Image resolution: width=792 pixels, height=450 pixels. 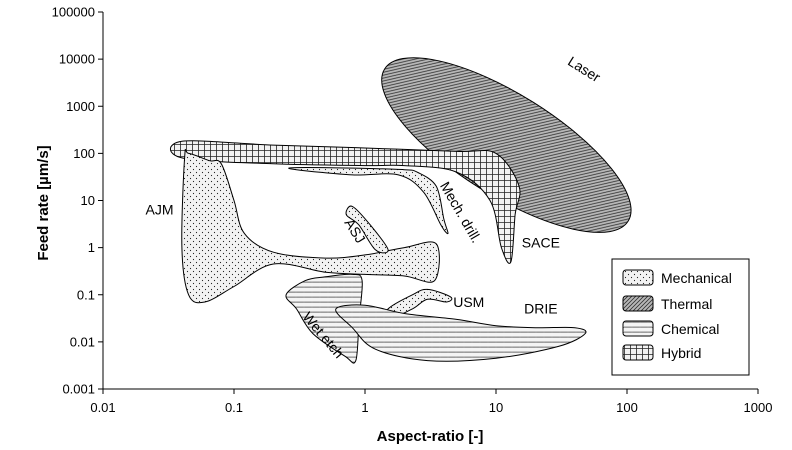 I want to click on legend-label-thermal: Thermal, so click(x=686, y=304).